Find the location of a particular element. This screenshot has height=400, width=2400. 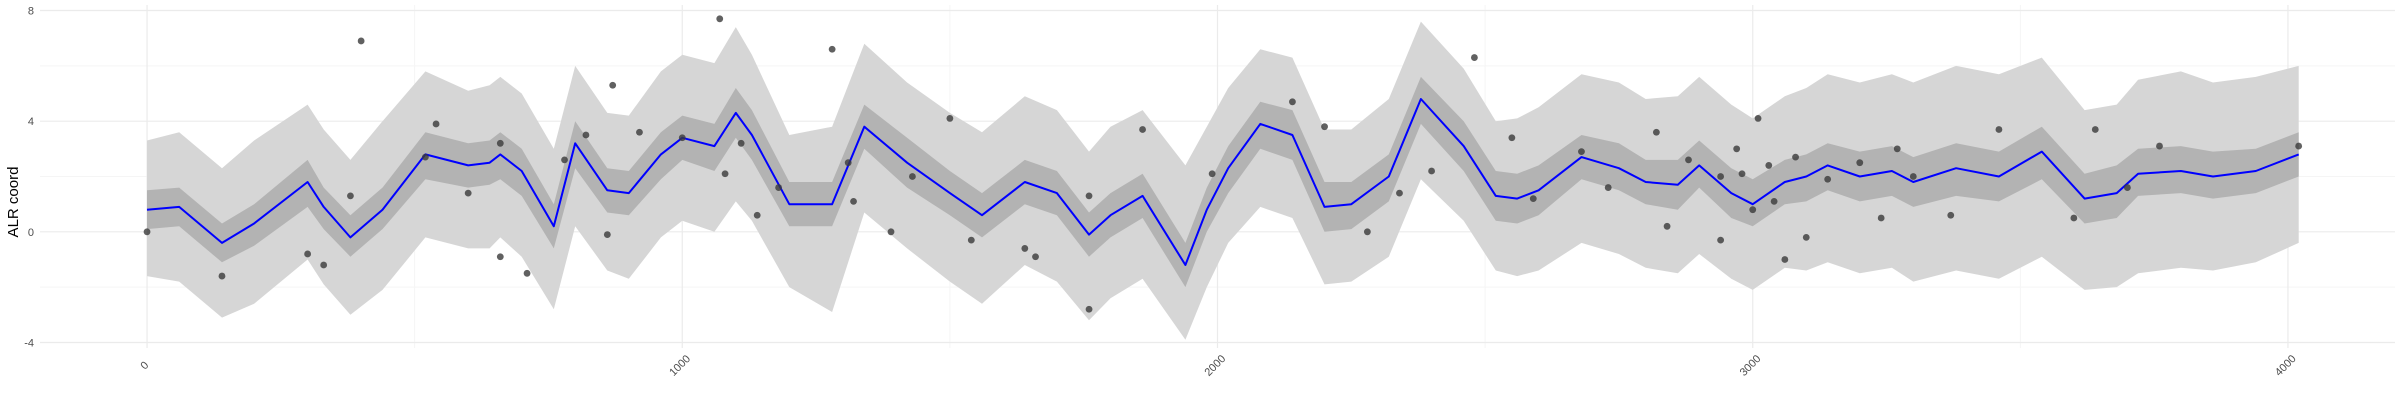

x-tick-label: 3000 is located at coordinates (1751, 366).